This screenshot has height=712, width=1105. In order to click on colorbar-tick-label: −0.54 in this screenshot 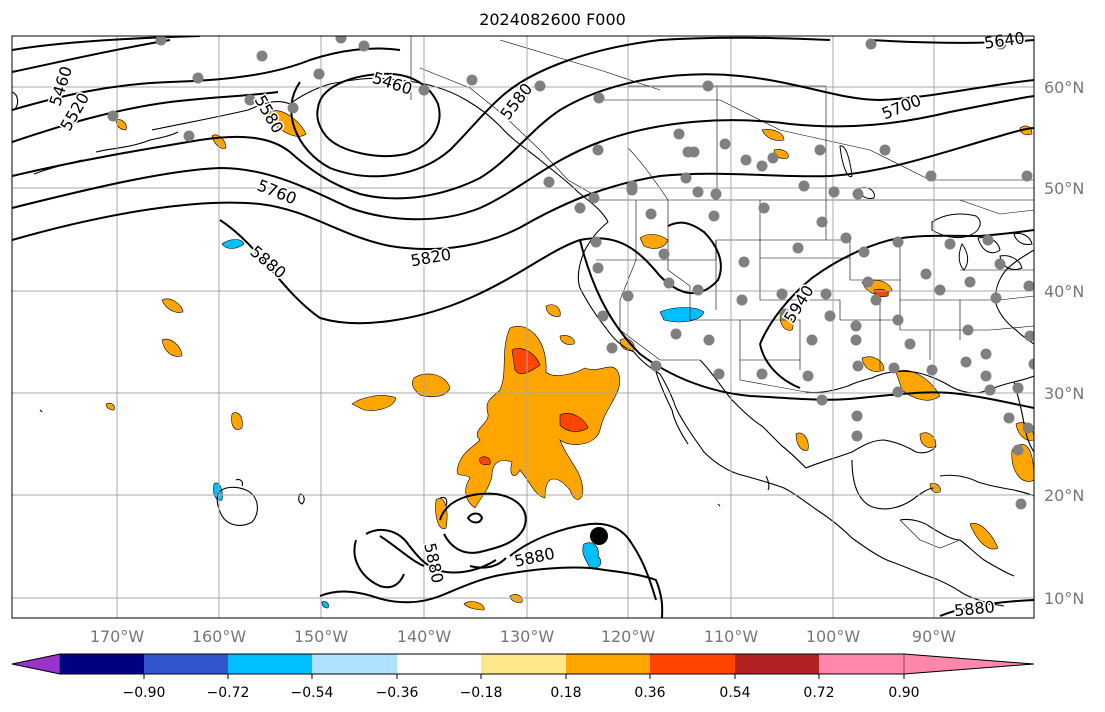, I will do `click(312, 693)`.